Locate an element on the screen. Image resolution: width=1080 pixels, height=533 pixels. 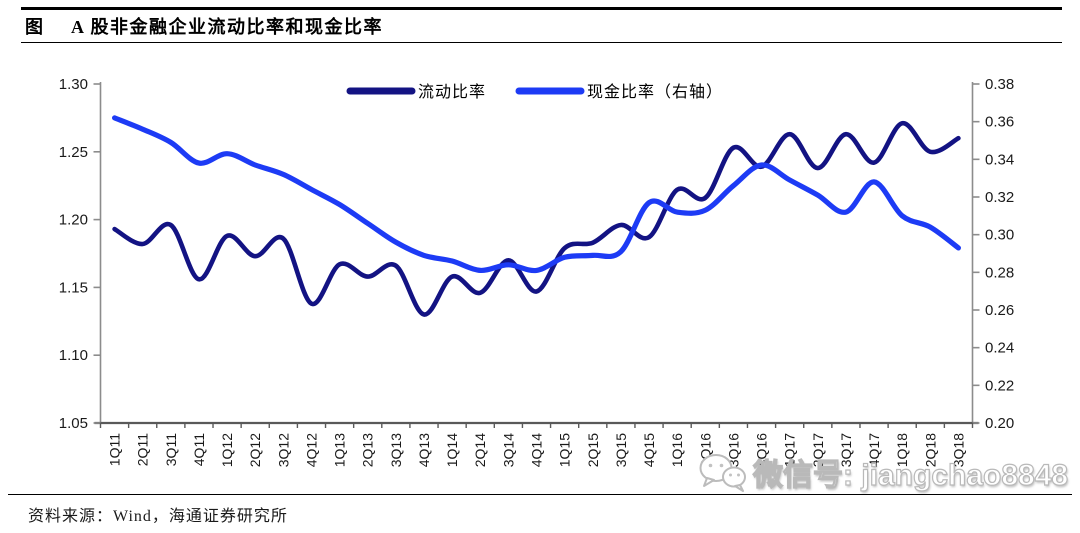
left-axis-tick-label: 1.10 is located at coordinates (73, 355).